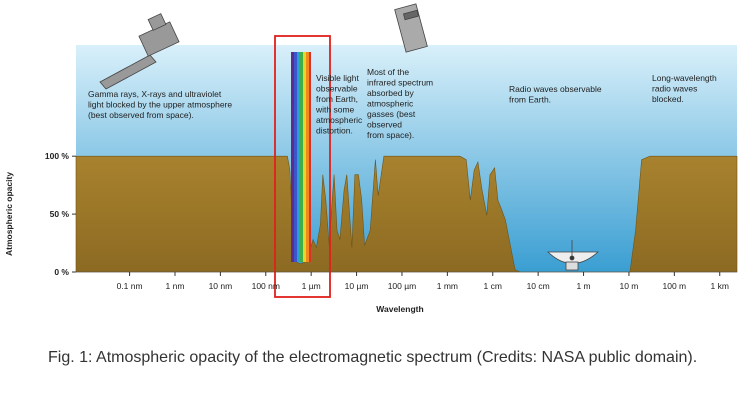 Image resolution: width=748 pixels, height=417 pixels. What do you see at coordinates (266, 286) in the screenshot?
I see `x-tick-label: 100 nm` at bounding box center [266, 286].